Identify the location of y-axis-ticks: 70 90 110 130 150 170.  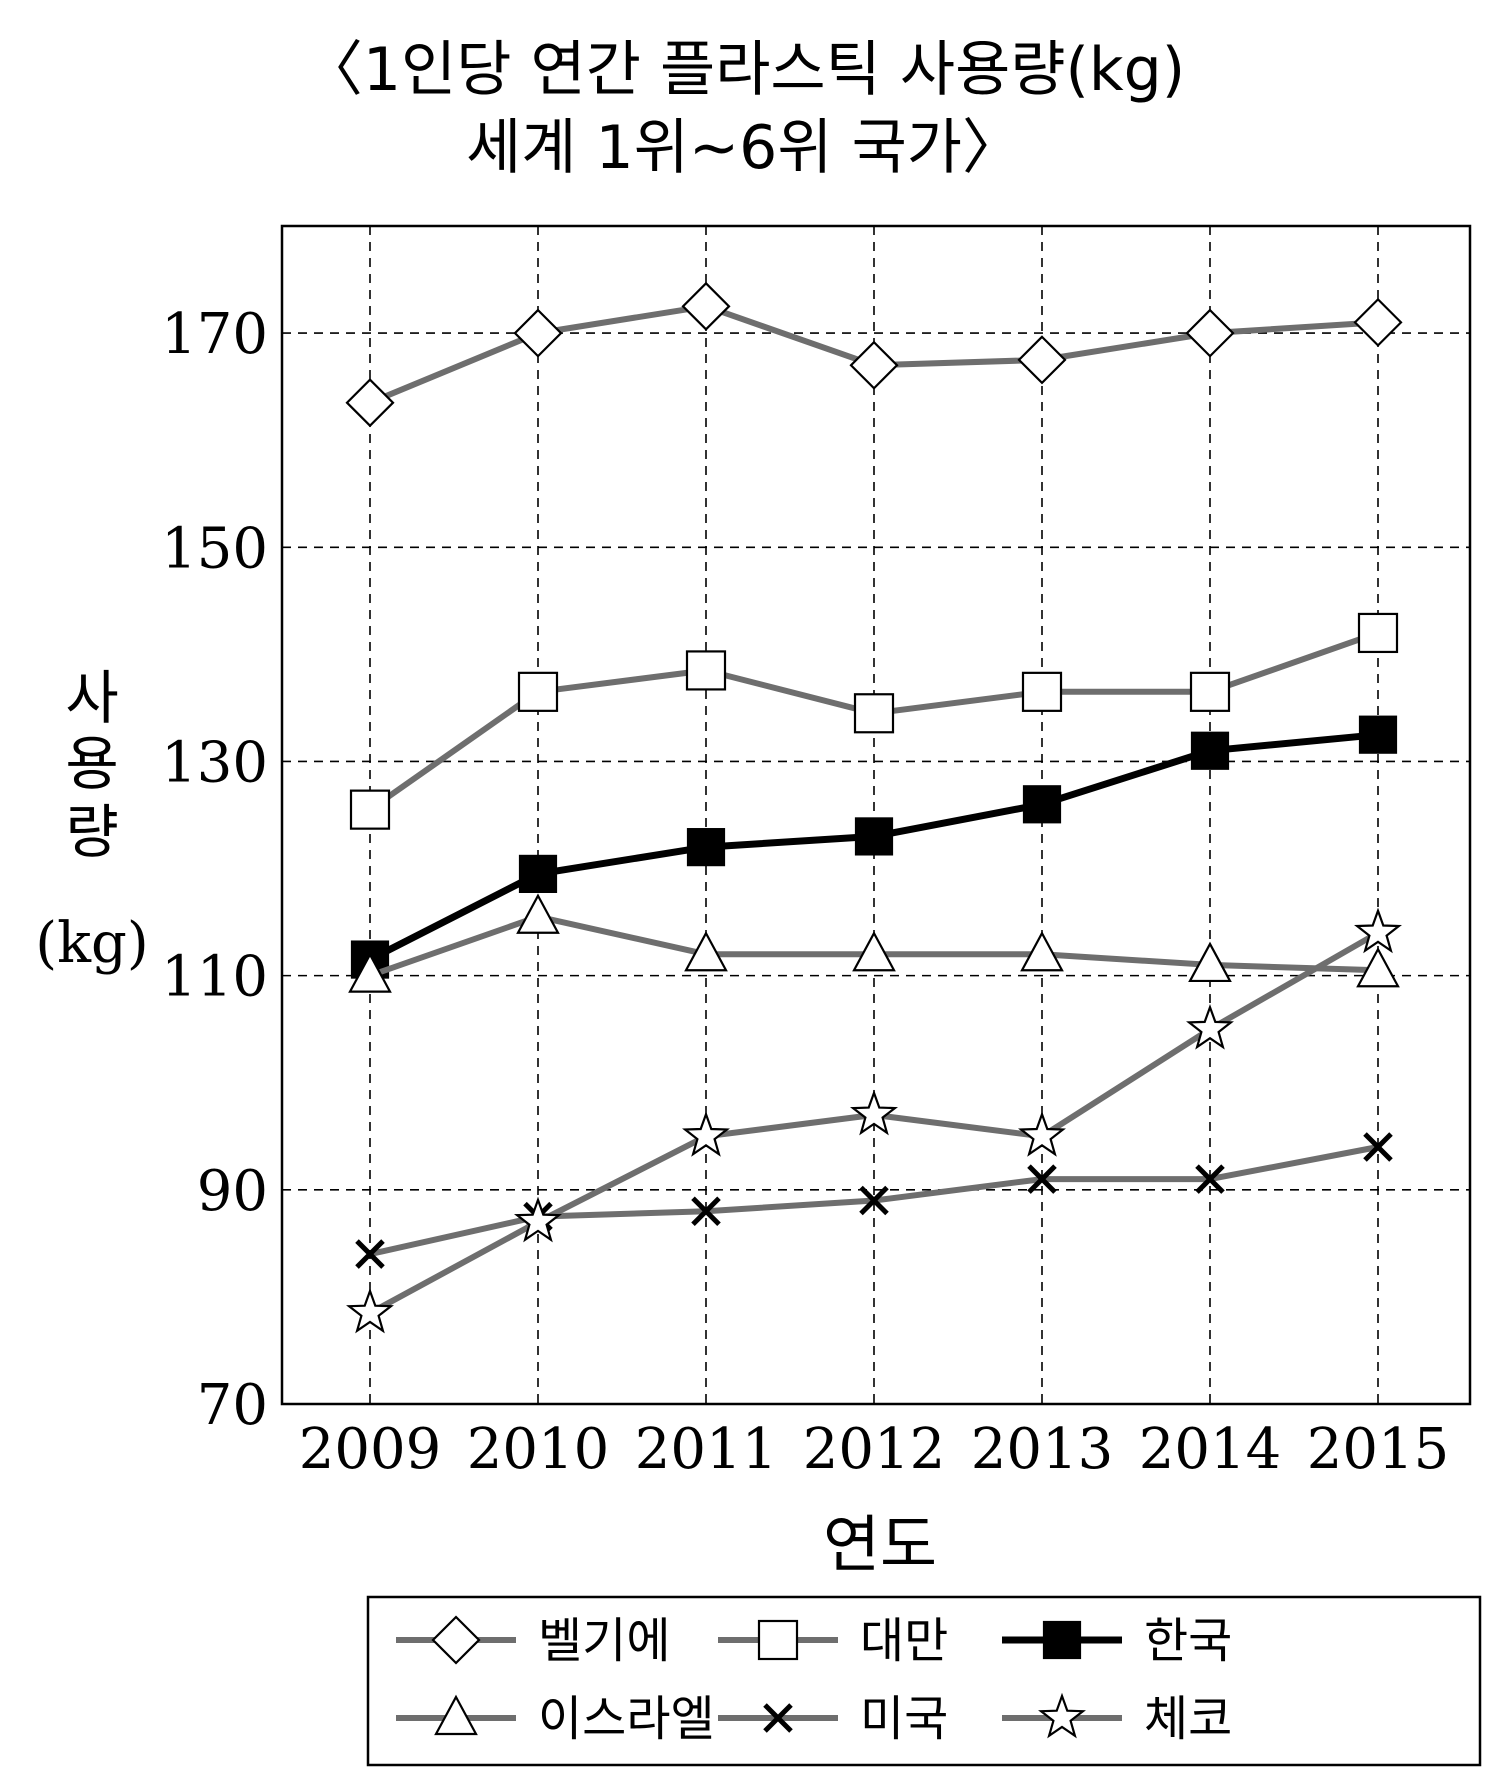
(214, 870).